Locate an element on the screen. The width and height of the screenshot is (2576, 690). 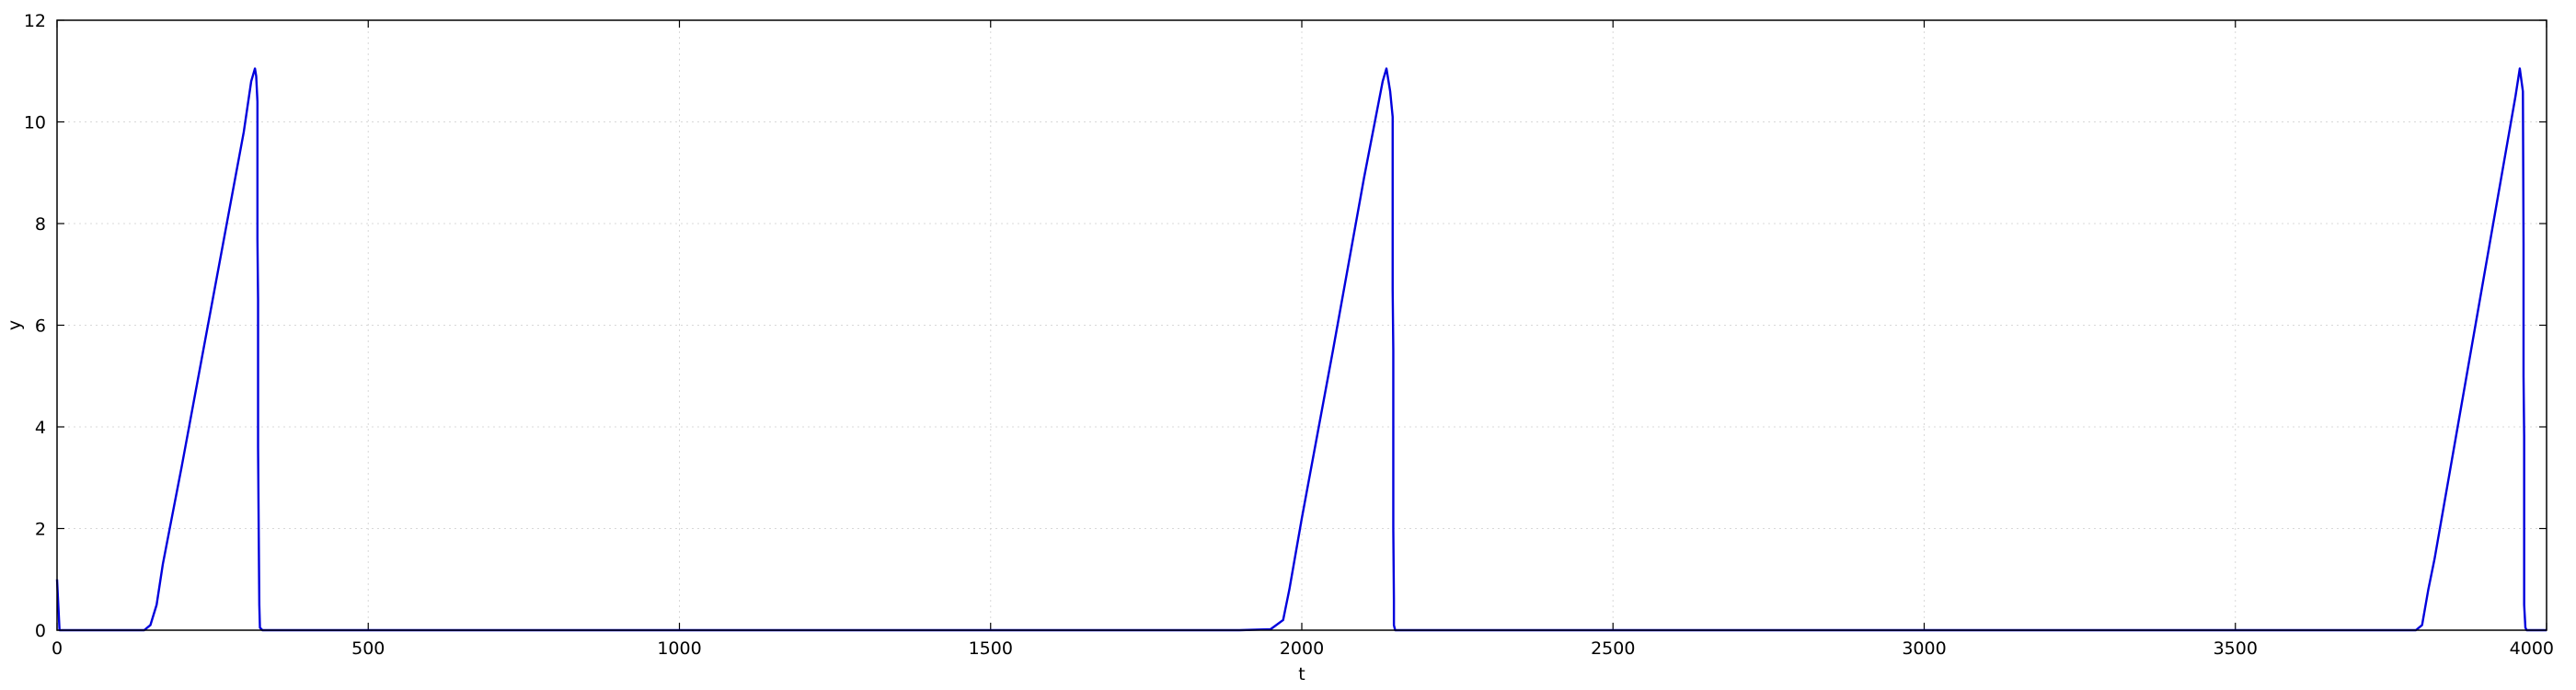
x-tick-label: 3000 is located at coordinates (1924, 648).